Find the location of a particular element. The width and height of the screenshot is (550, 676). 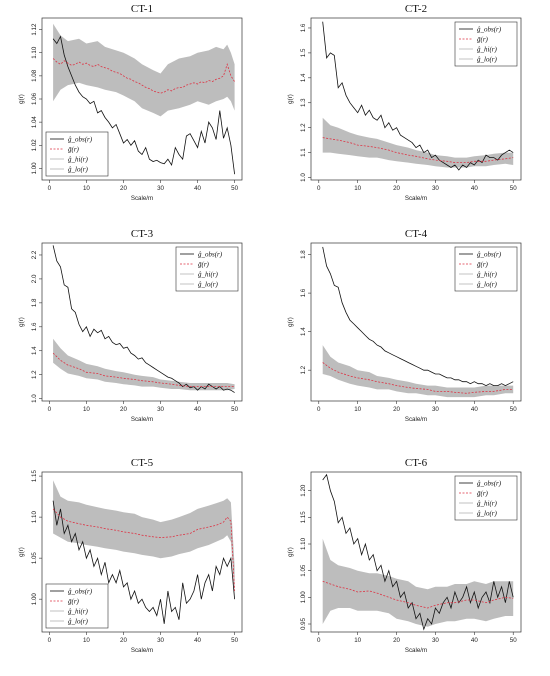

y-tick-label: 1.06 is located at coordinates (34, 98).